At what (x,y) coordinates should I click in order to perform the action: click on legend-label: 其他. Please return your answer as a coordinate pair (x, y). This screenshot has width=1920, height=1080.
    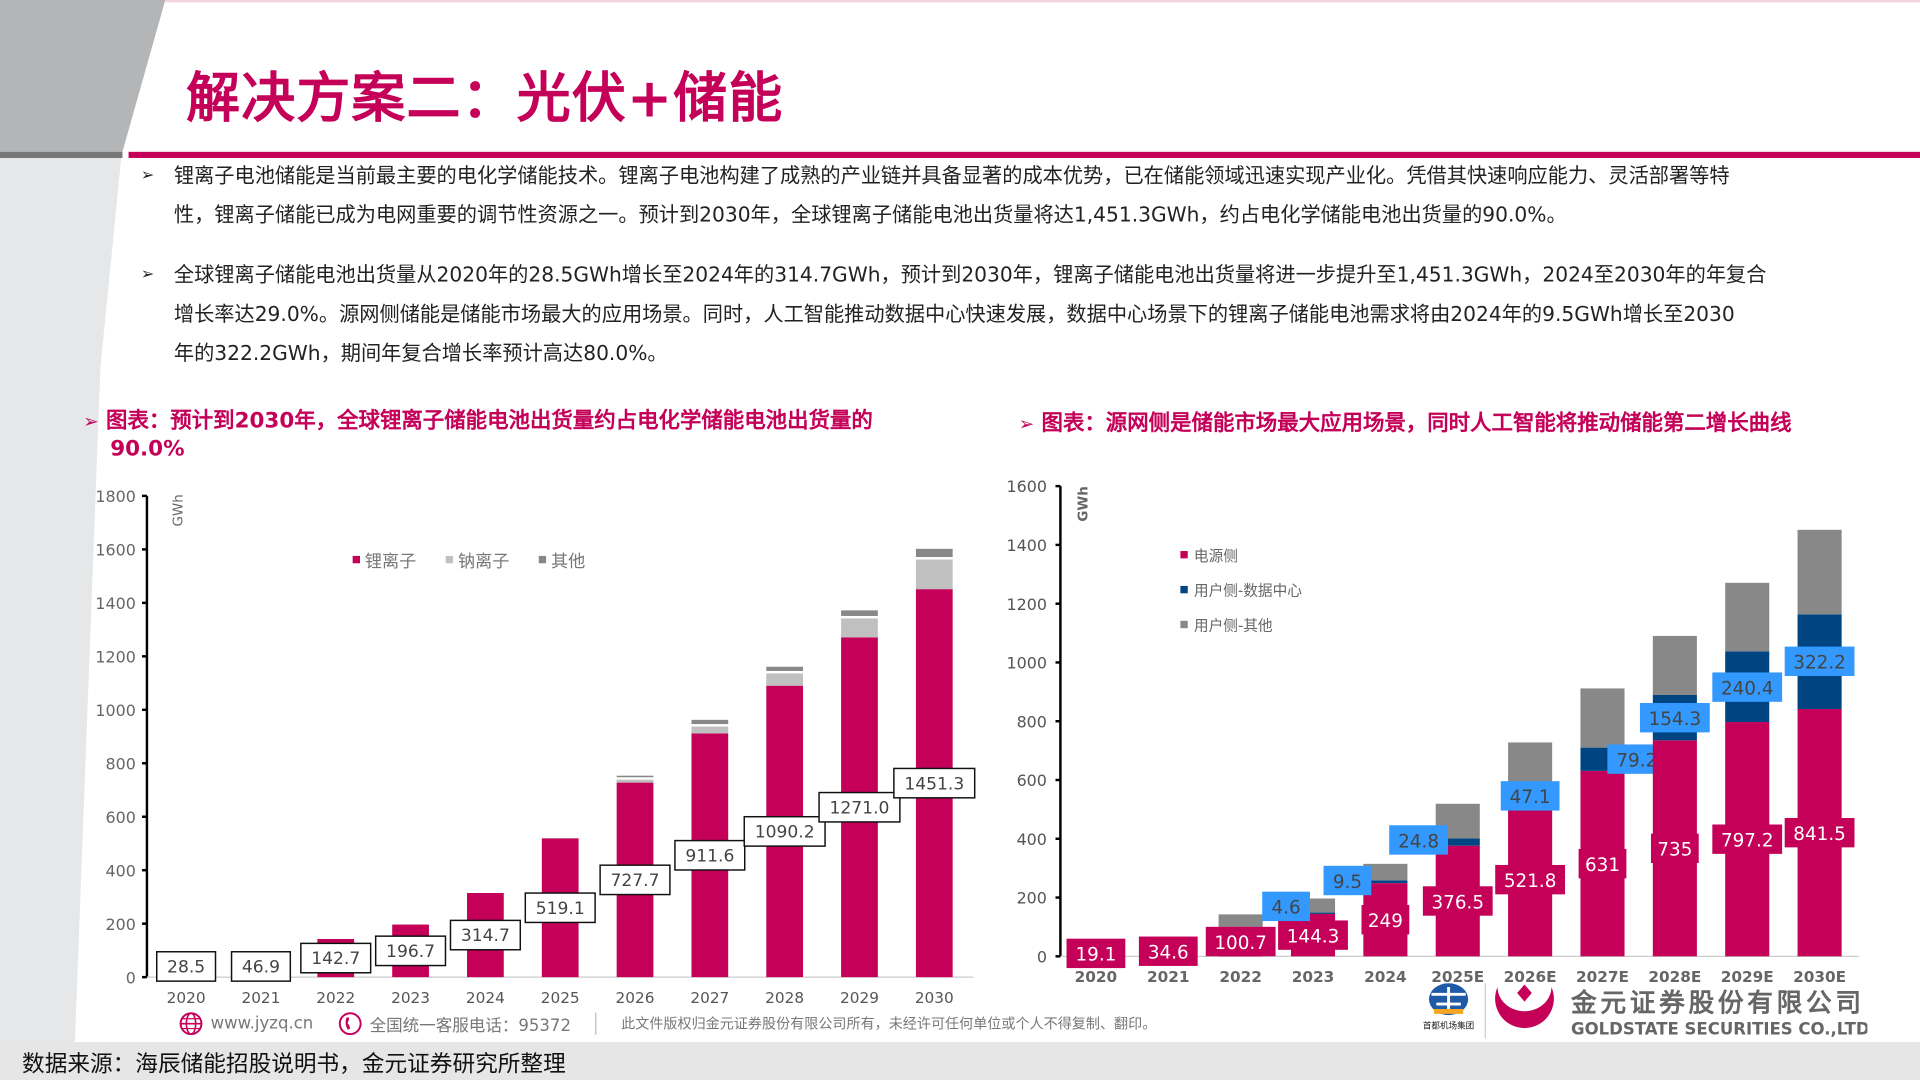
    Looking at the image, I should click on (568, 562).